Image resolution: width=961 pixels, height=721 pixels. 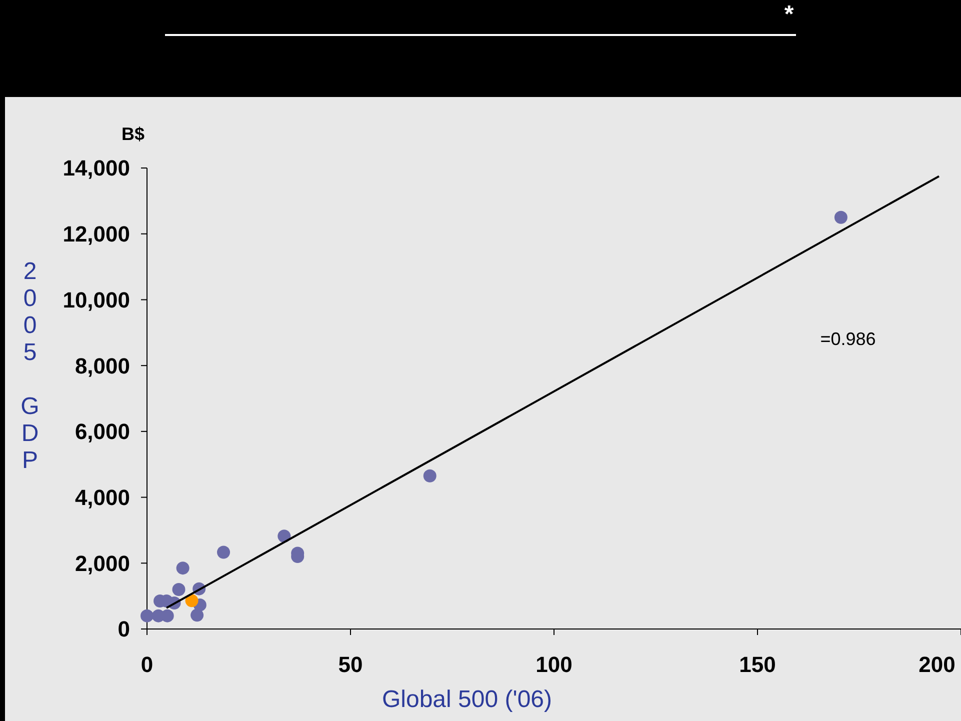 I want to click on y-tick-label: 12,000, so click(x=96, y=234).